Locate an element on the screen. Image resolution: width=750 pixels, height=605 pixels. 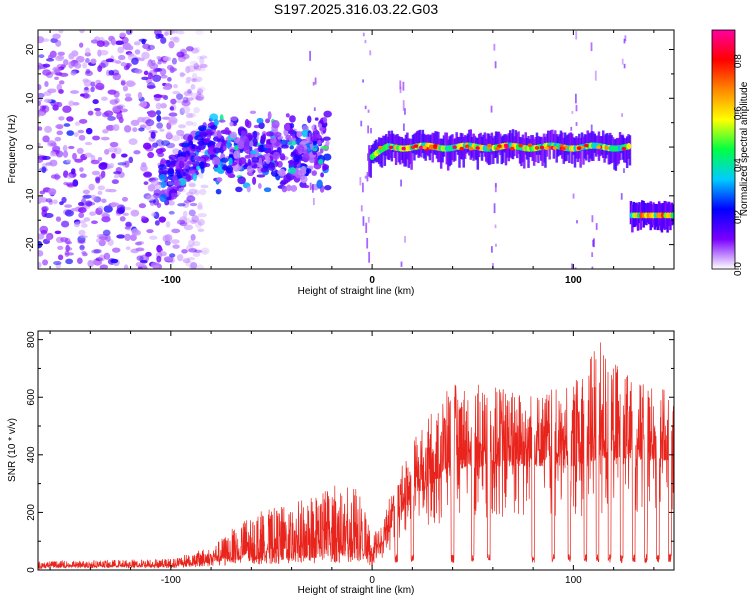
snr-ylabel: SNR (10 * v/v) is located at coordinates (12, 450).